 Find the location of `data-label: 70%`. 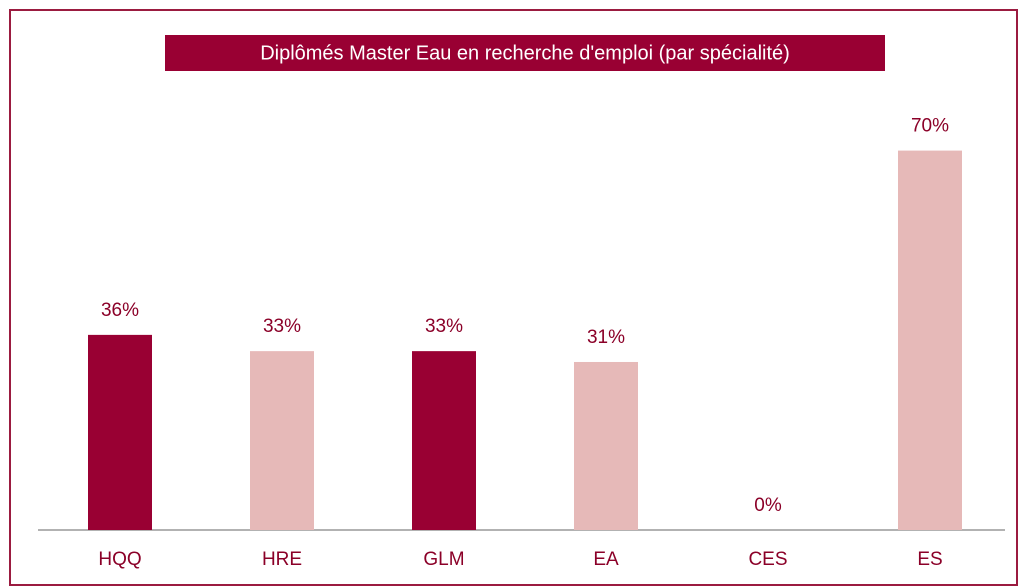

data-label: 70% is located at coordinates (930, 126).